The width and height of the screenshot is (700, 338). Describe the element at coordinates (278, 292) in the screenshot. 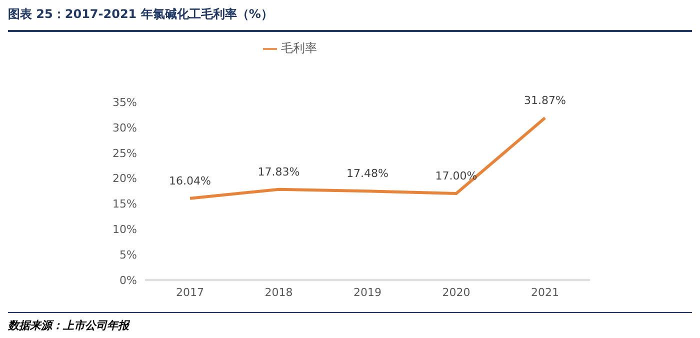

I see `x-tick-label: 2018` at that location.